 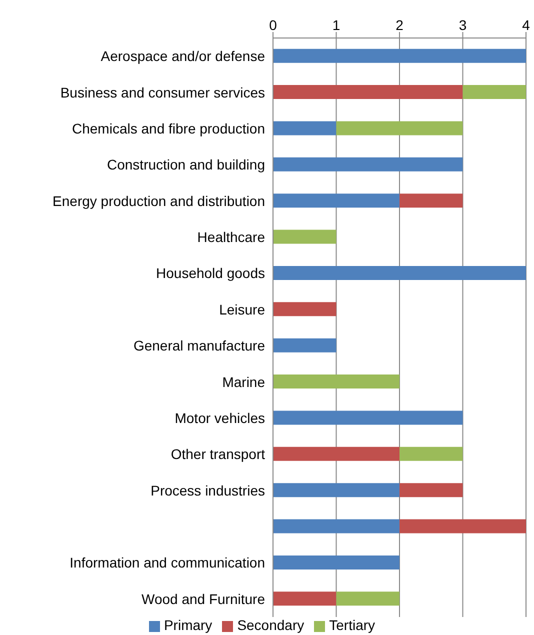 What do you see at coordinates (242, 309) in the screenshot?
I see `y-tick-label: Leisure` at bounding box center [242, 309].